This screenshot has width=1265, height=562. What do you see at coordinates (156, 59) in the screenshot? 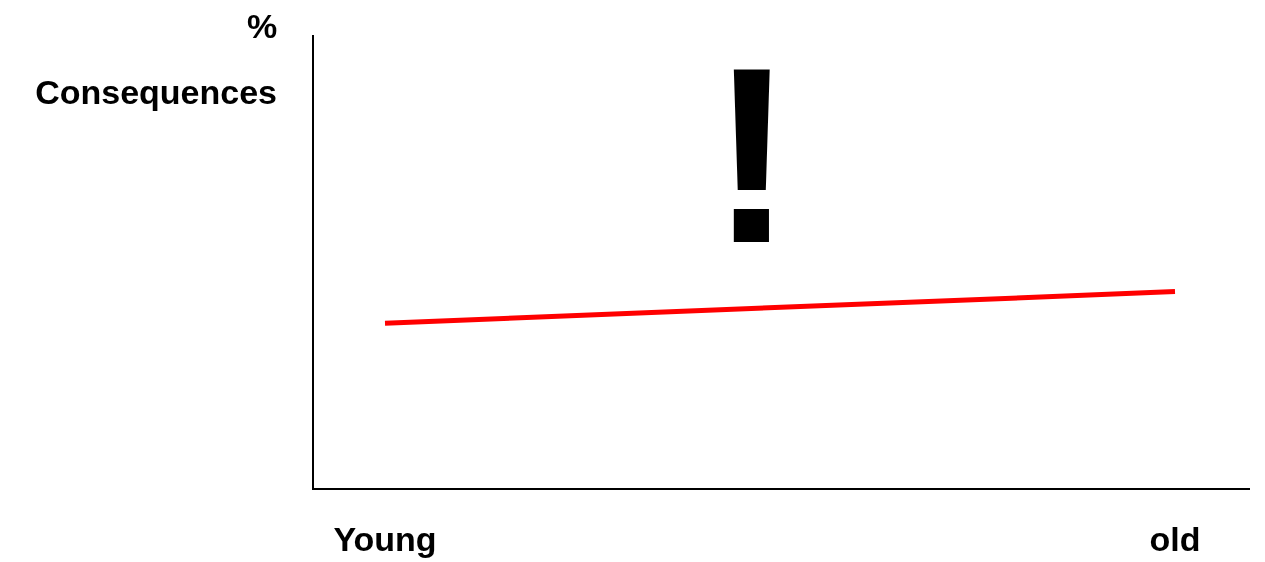
I see `text: % Consequences` at bounding box center [156, 59].